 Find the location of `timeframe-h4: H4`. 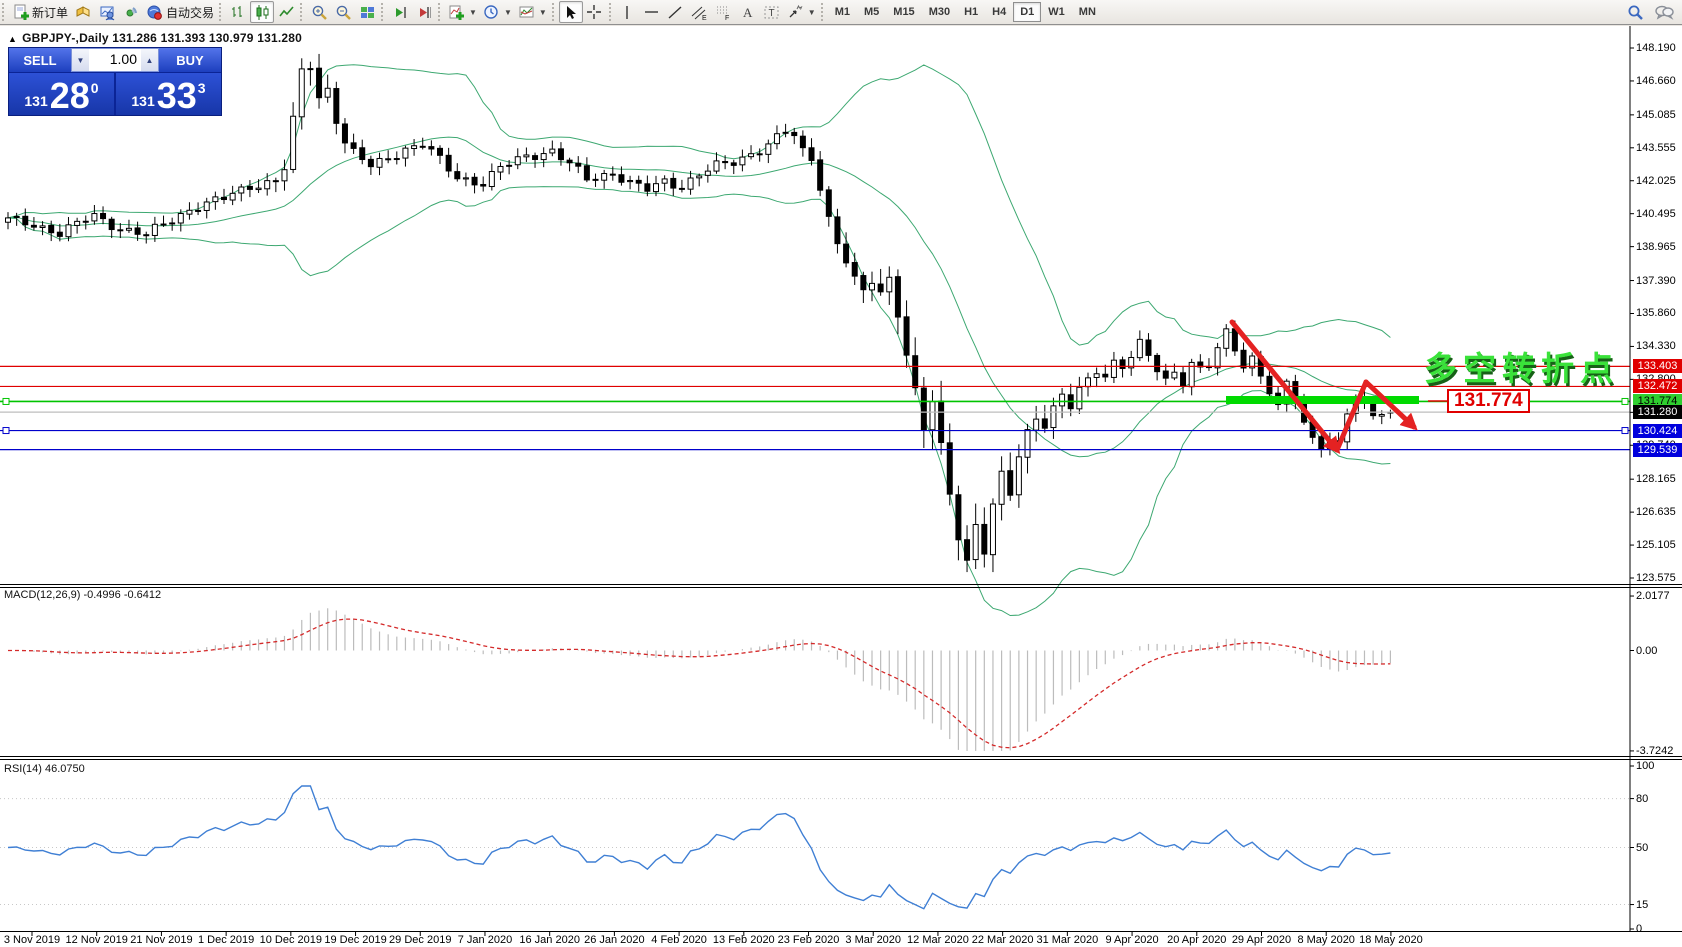

timeframe-h4: H4 is located at coordinates (999, 12).